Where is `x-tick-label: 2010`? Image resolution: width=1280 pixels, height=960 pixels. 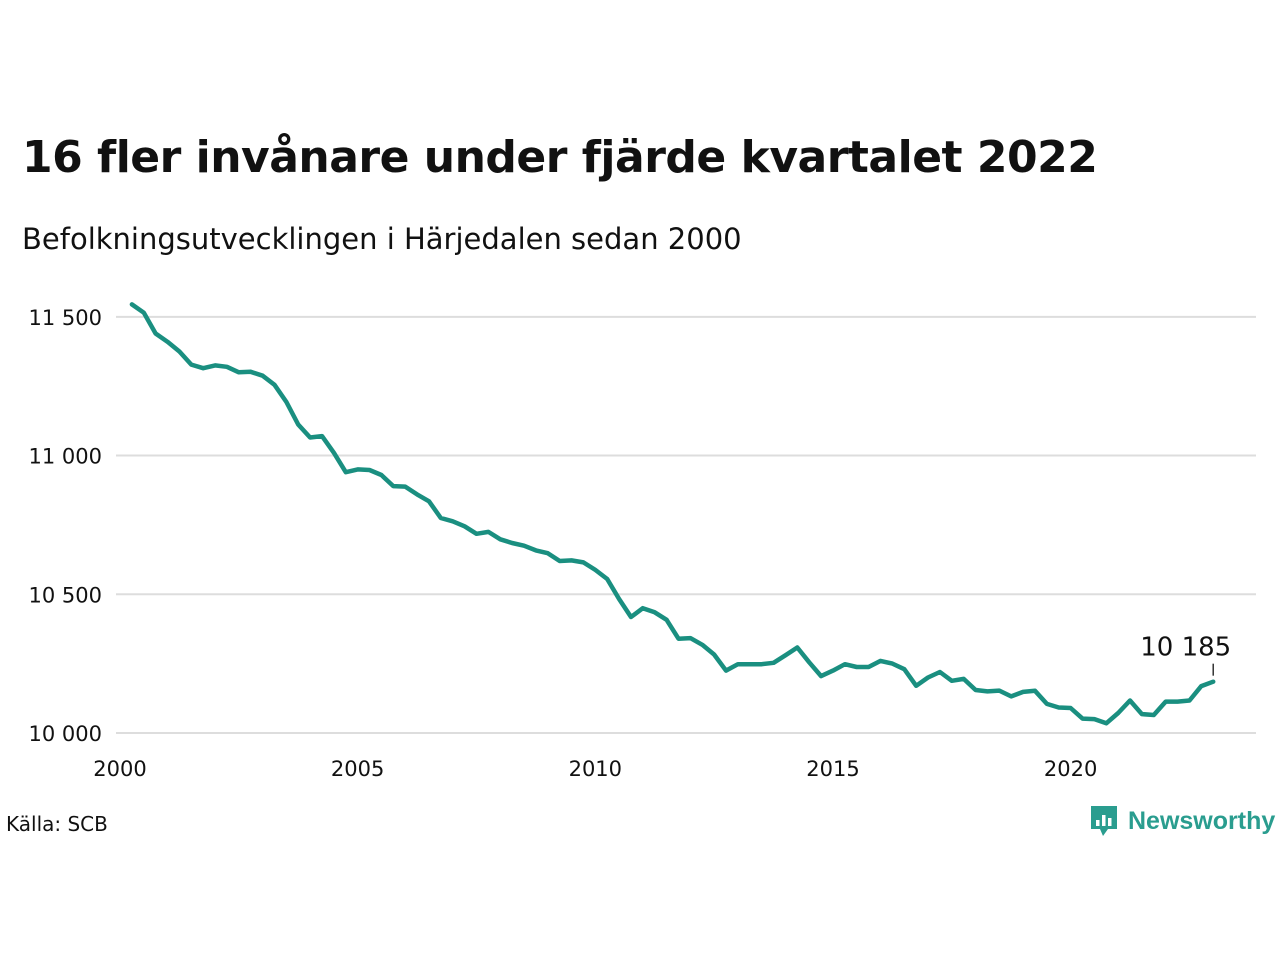 x-tick-label: 2010 is located at coordinates (595, 769).